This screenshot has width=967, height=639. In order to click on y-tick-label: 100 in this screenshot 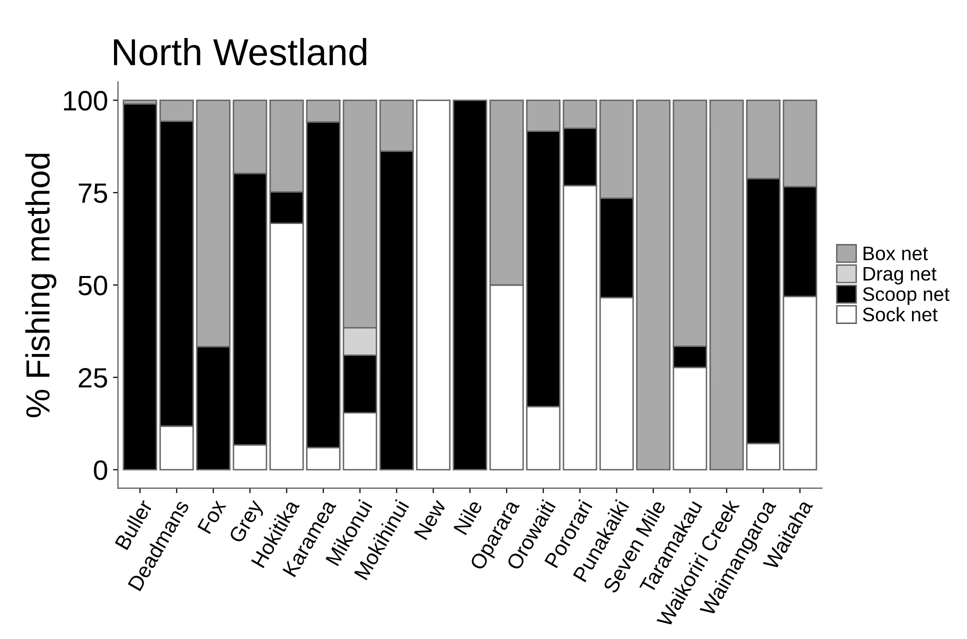, I will do `click(86, 100)`.